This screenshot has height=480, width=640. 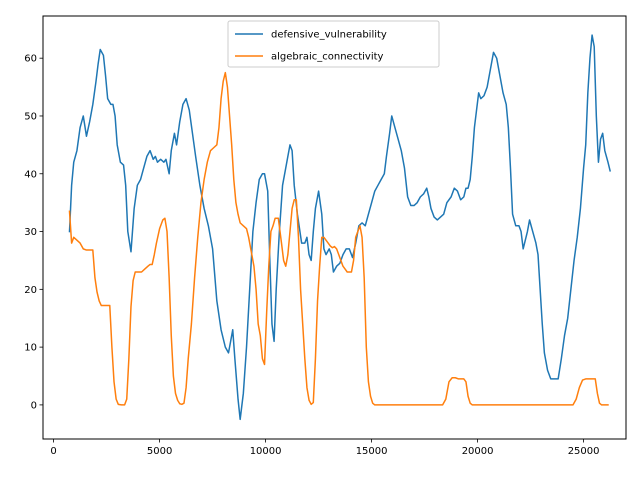 What do you see at coordinates (327, 57) in the screenshot?
I see `legend-label-algebraic-connectivity: algebraic_connectivity` at bounding box center [327, 57].